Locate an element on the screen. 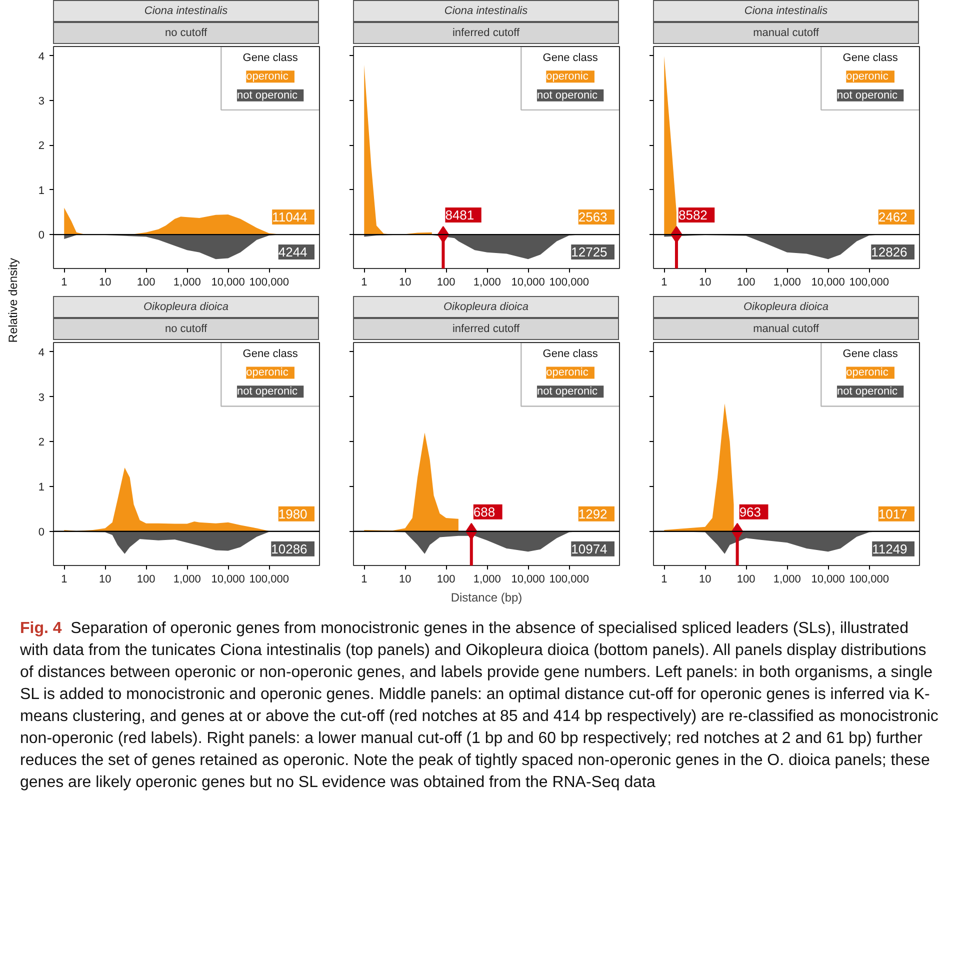 The width and height of the screenshot is (959, 961). annotation: 1017 is located at coordinates (893, 514).